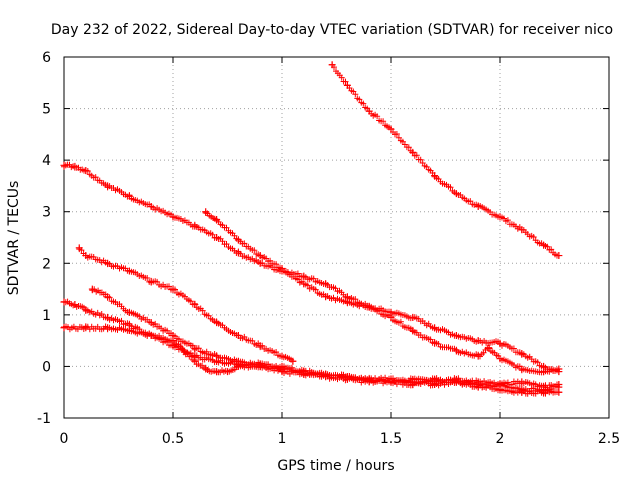  I want to click on x-tick-label: 1, so click(282, 439).